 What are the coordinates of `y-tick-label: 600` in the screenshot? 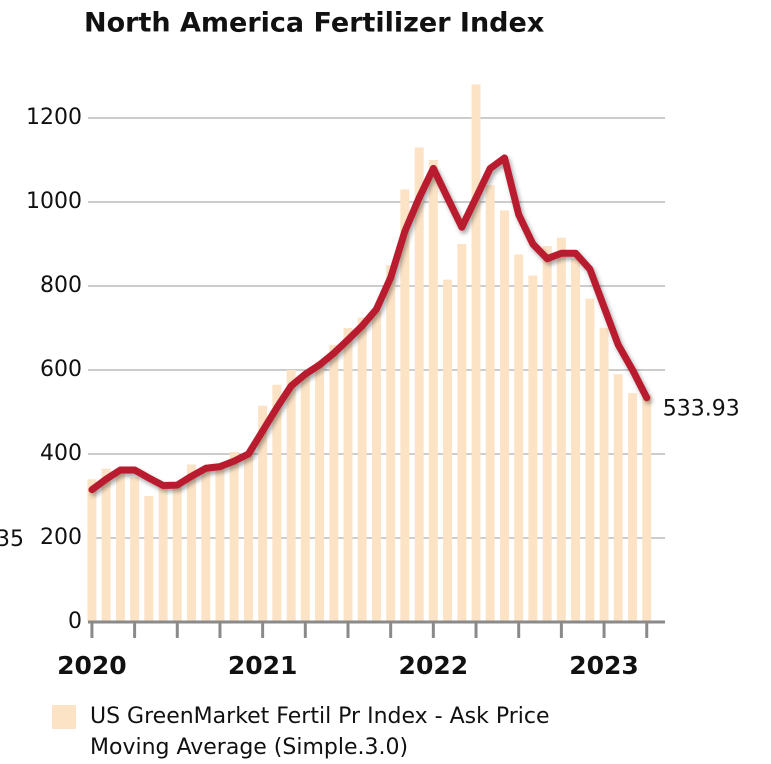 It's located at (61, 369).